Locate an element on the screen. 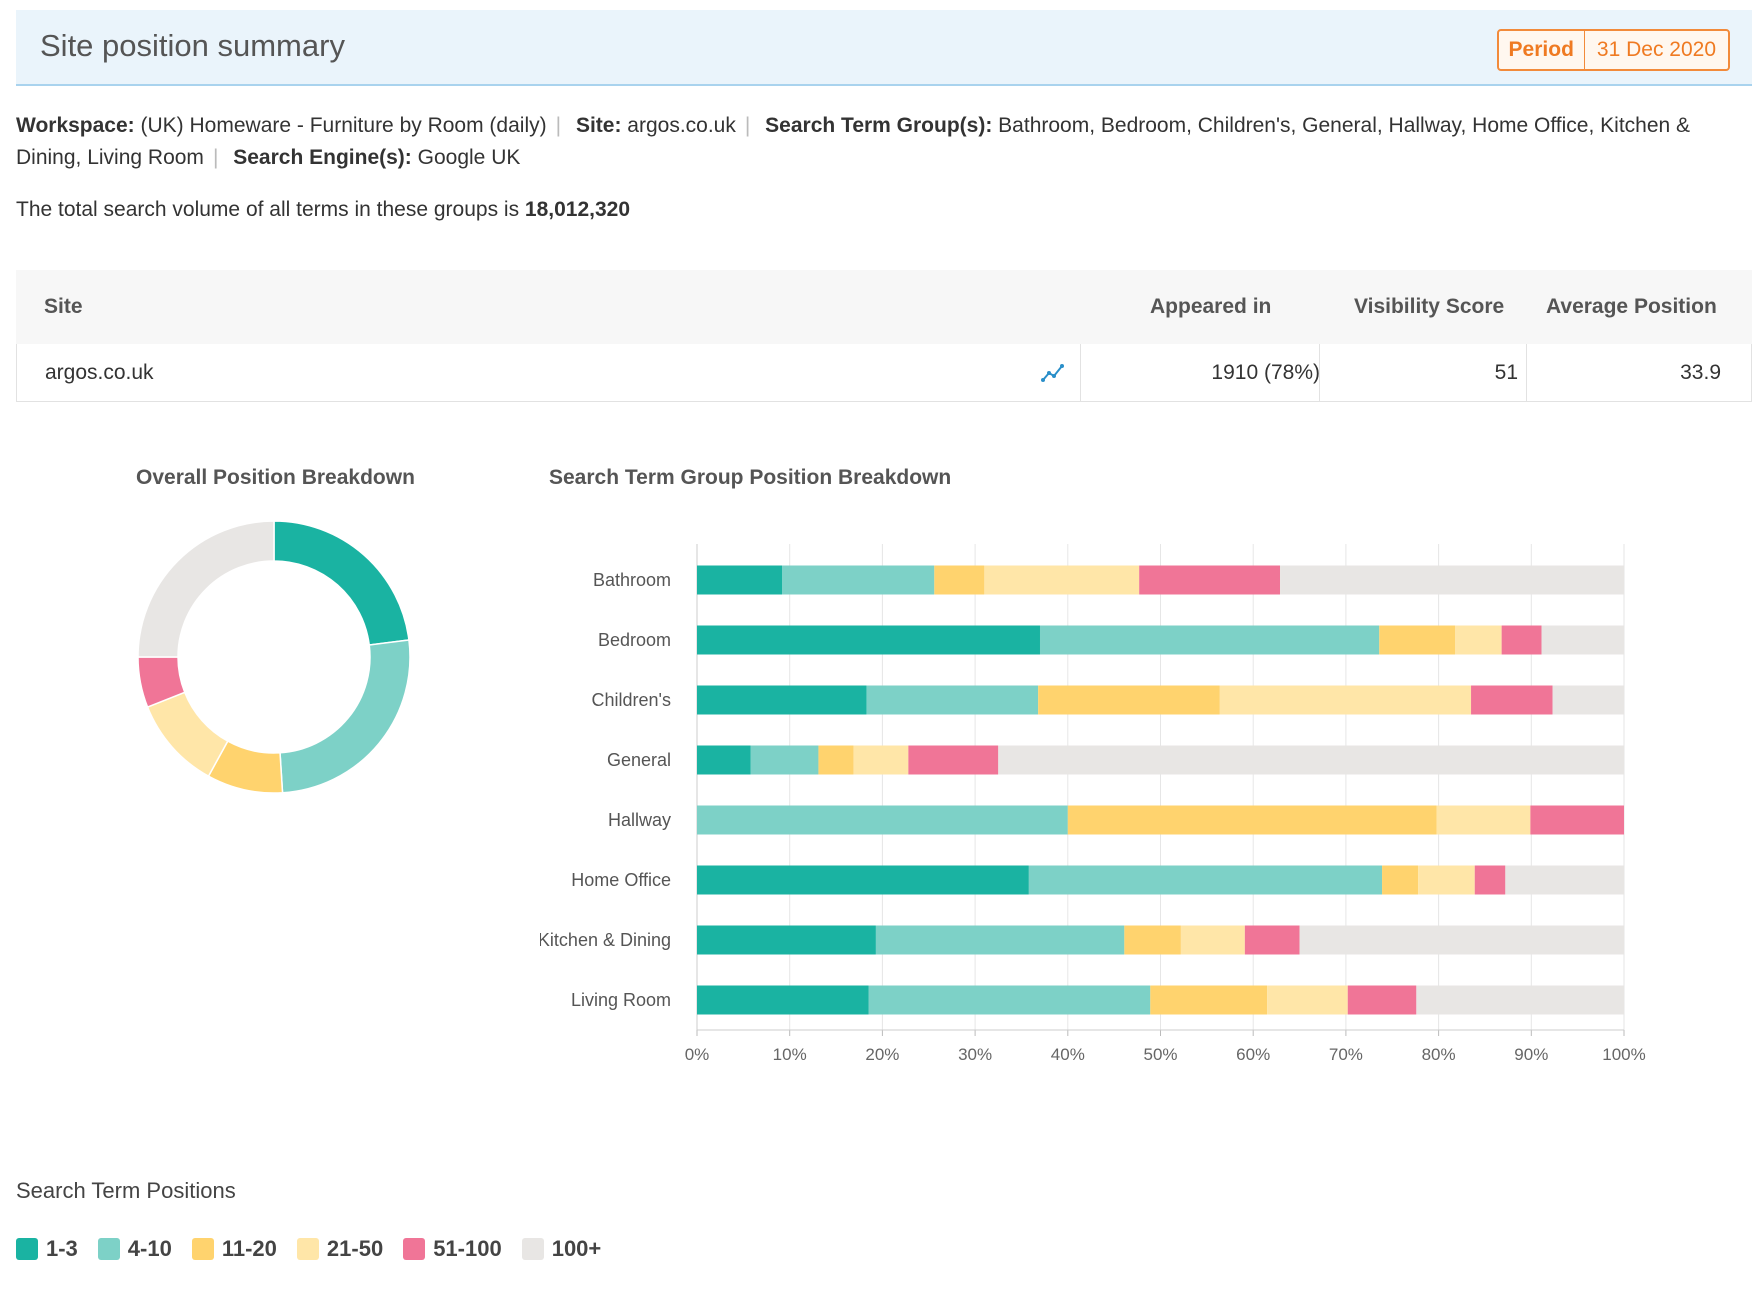 This screenshot has height=1300, width=1756. legend: 1-3 4-10 11-20 21-50 51-100 100+ is located at coordinates (318, 1249).